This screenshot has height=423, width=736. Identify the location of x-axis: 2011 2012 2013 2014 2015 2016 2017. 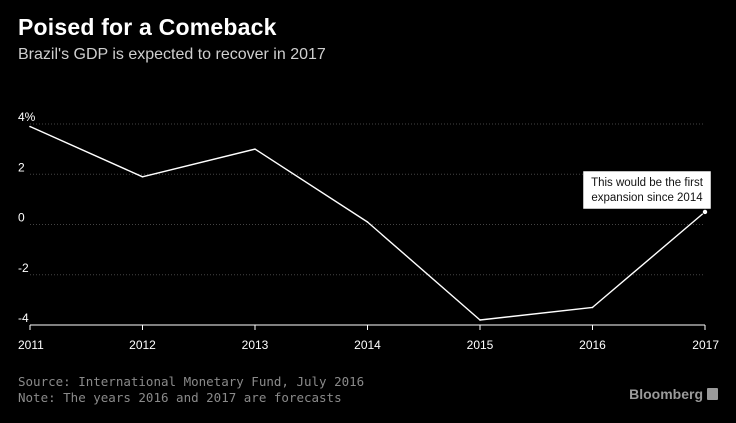
(368, 338).